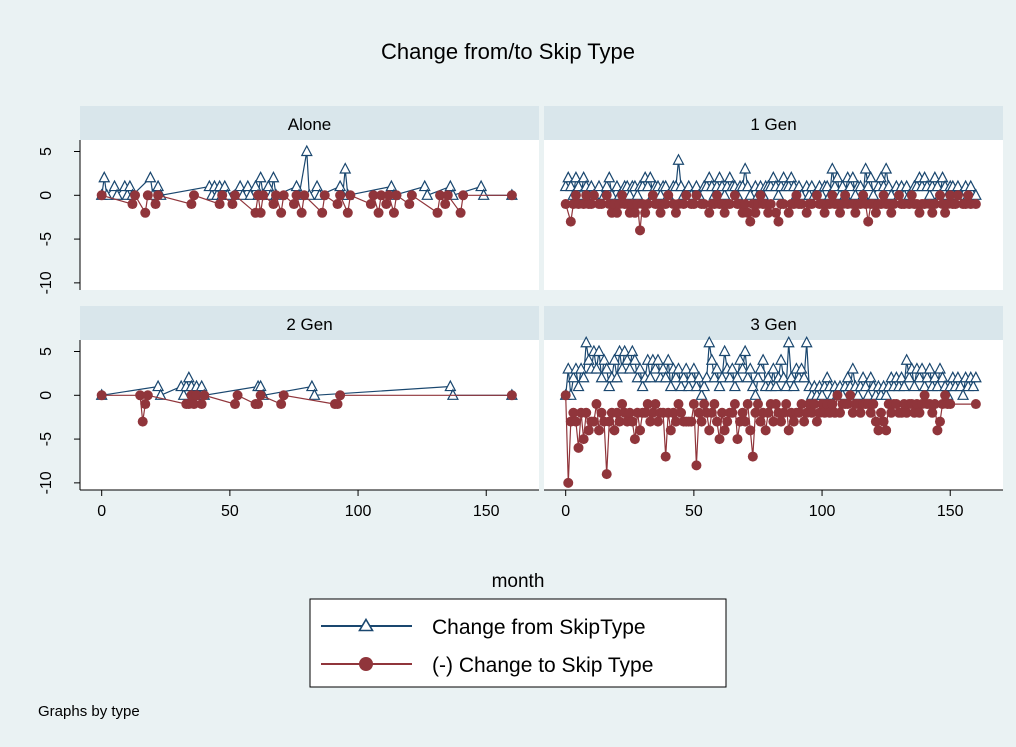 The width and height of the screenshot is (1016, 747). I want to click on panel-strip, so click(773, 323).